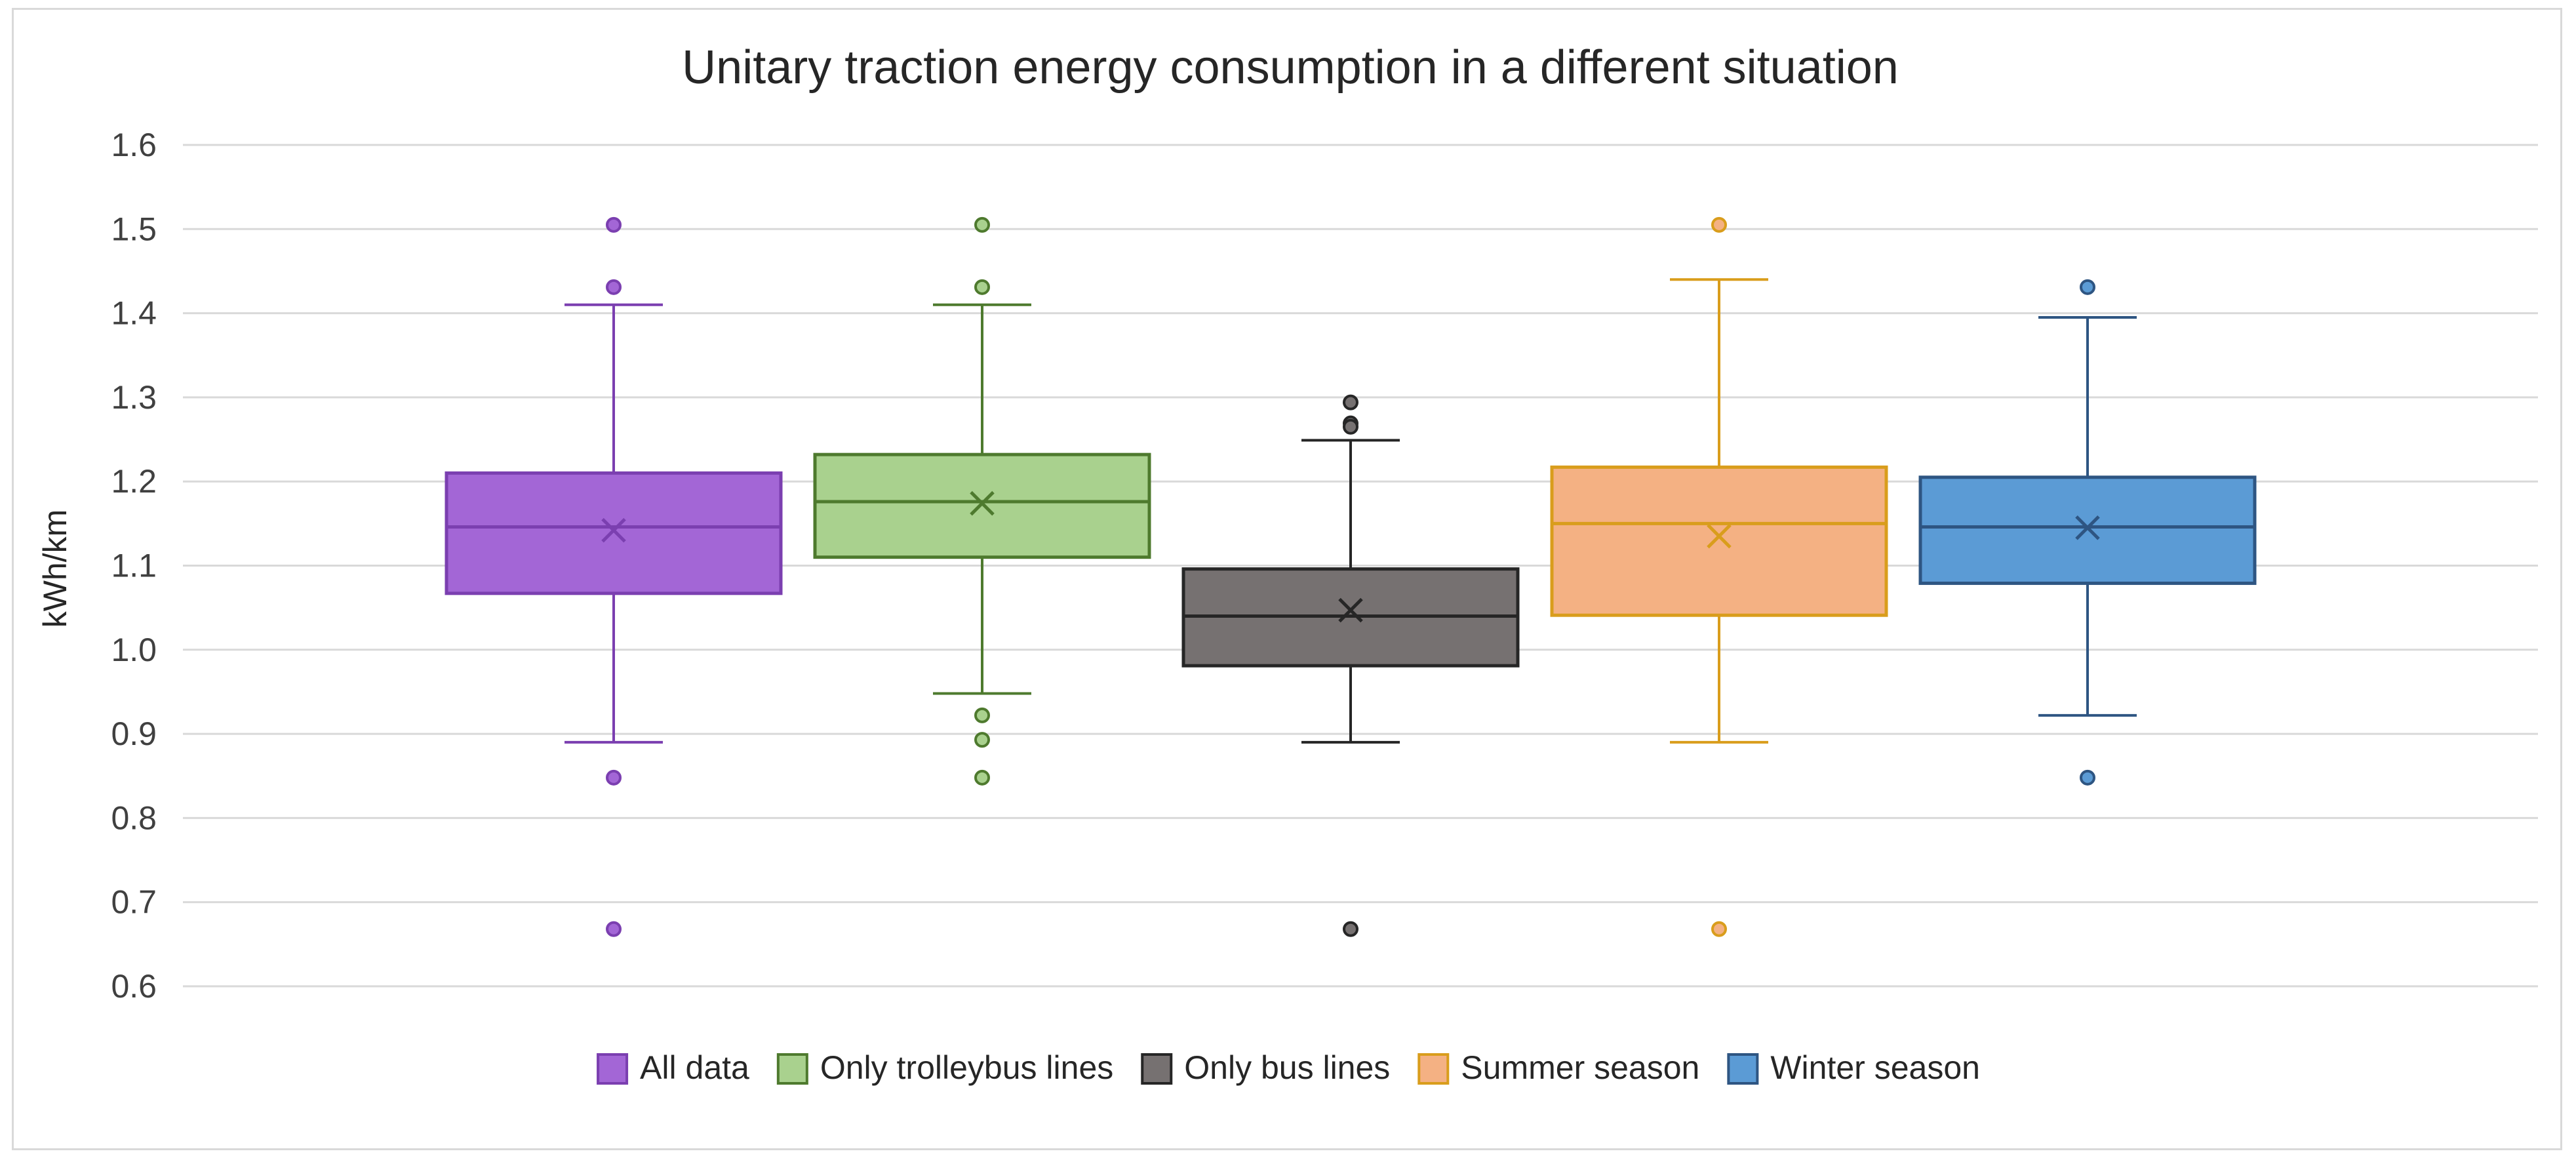  I want to click on y-tick-label-7: 1.3, so click(134, 397).